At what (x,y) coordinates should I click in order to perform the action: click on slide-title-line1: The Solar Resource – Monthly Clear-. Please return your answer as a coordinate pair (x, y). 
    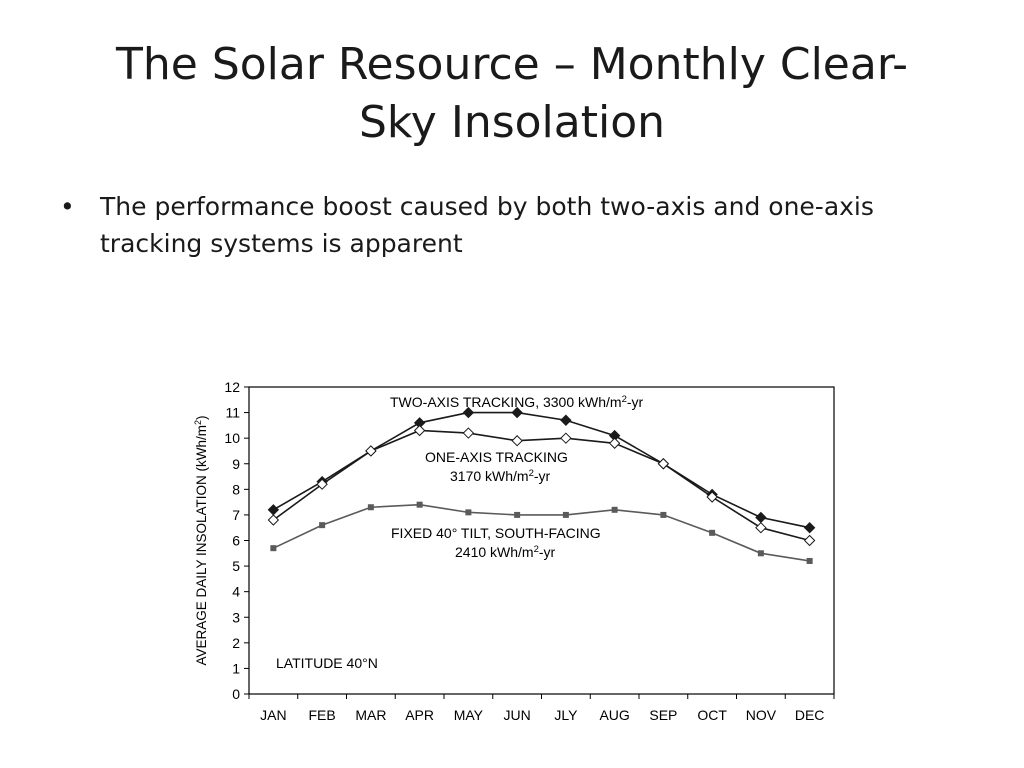
    Looking at the image, I should click on (512, 64).